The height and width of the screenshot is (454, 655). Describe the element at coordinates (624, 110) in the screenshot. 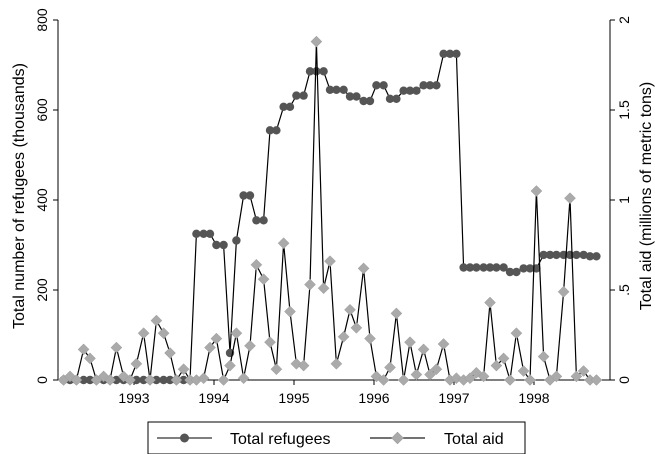

I see `y-right-tick-label: 1.5` at that location.